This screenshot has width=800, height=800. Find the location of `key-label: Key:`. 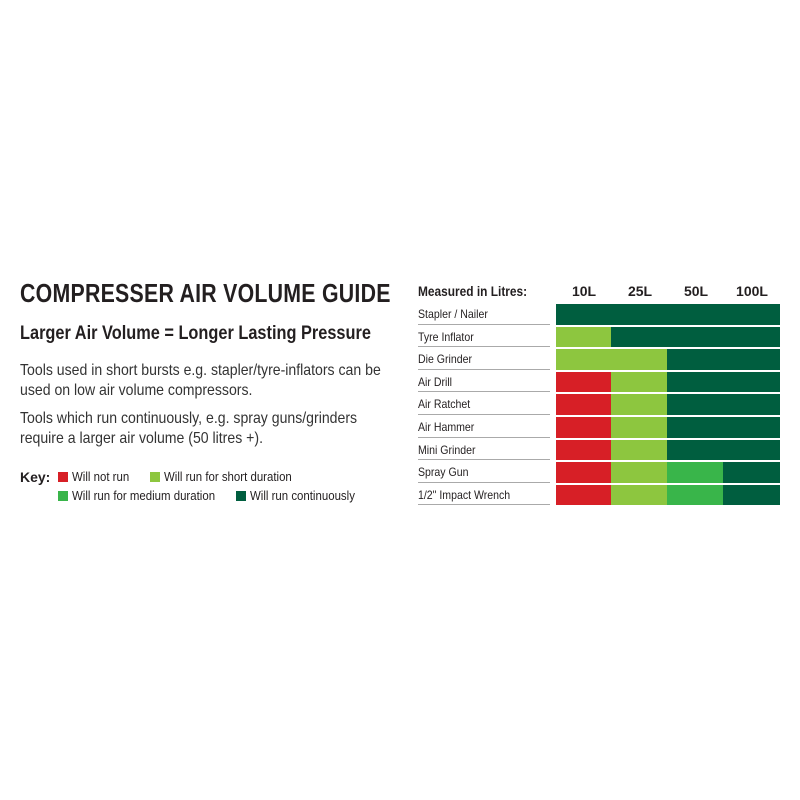

key-label: Key: is located at coordinates (35, 477).